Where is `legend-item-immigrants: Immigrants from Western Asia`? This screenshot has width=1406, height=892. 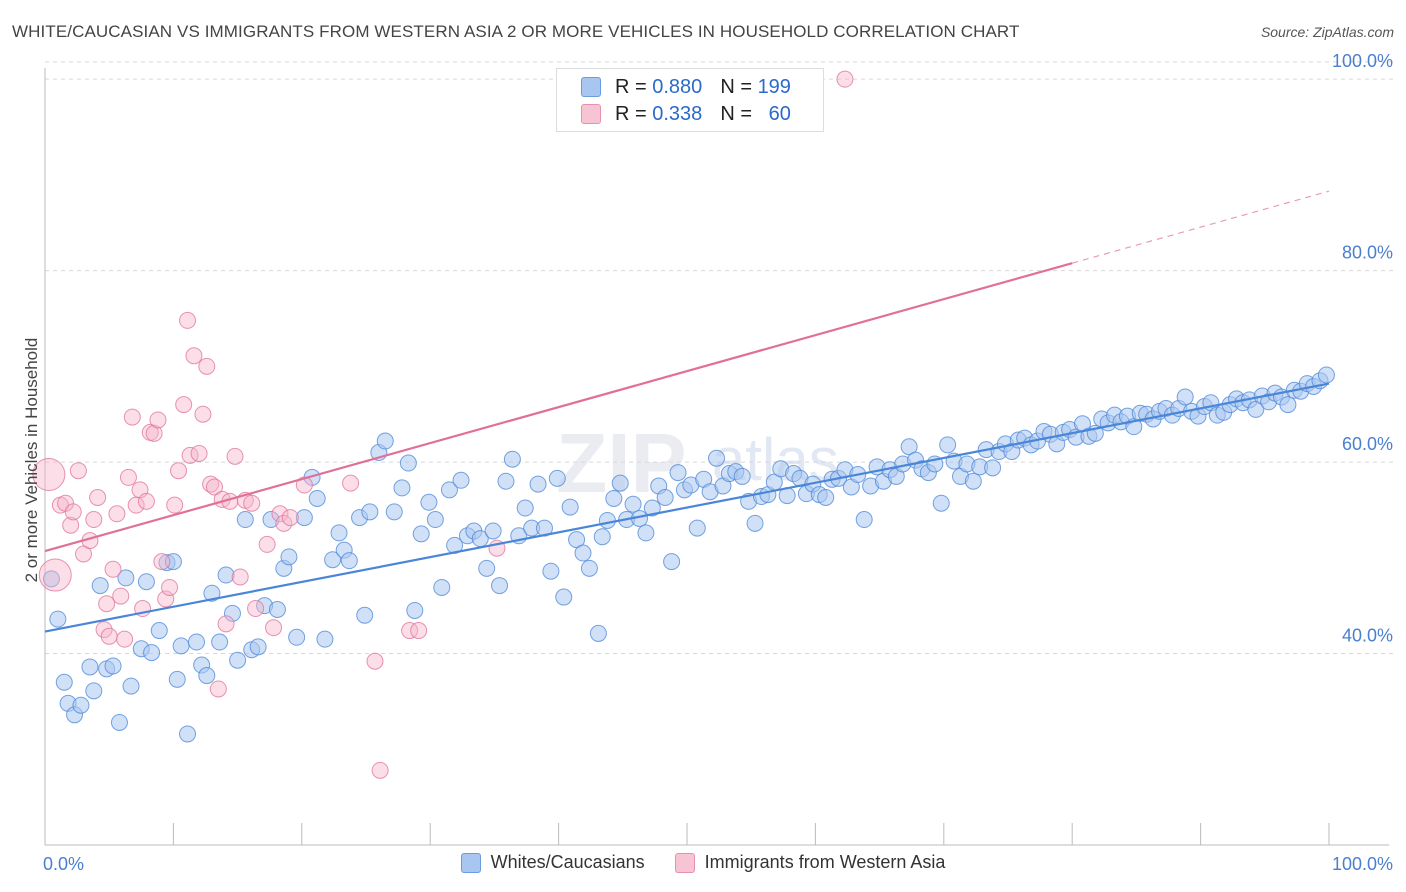
legend-item-immigrants: Immigrants from Western Asia is located at coordinates (810, 862).